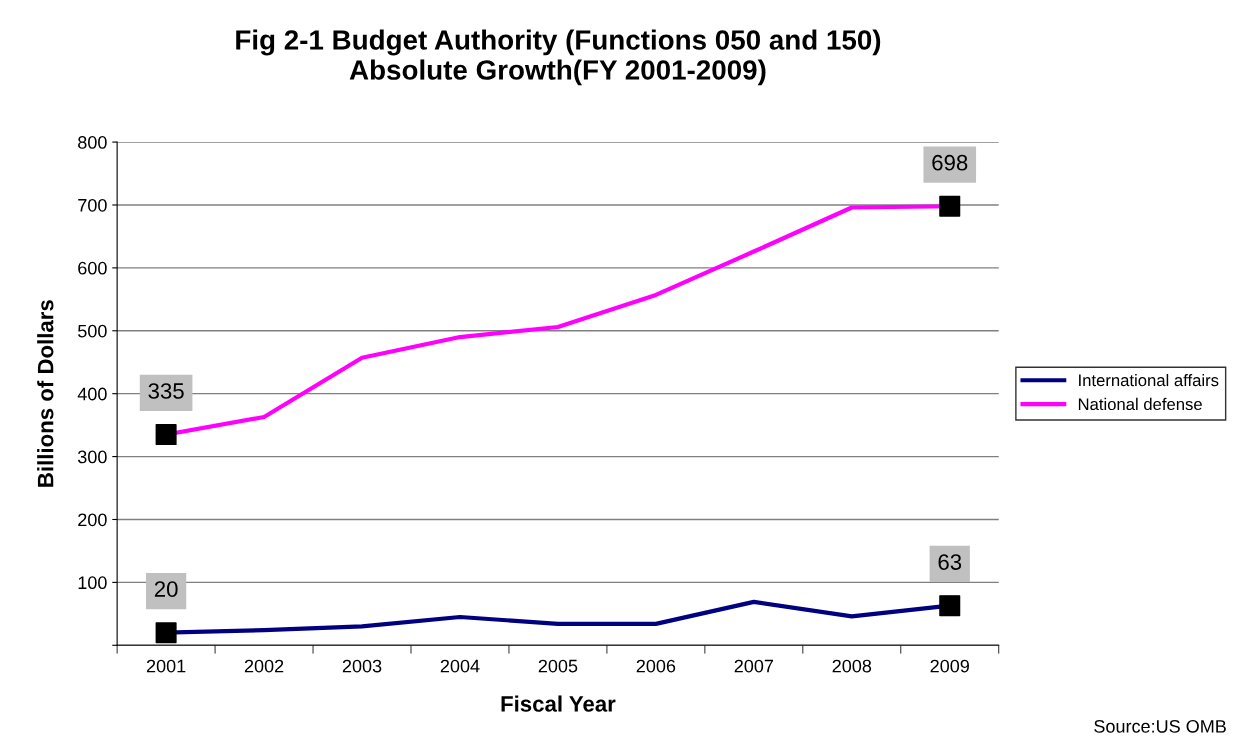  What do you see at coordinates (92, 331) in the screenshot?
I see `y-tick-label: 500` at bounding box center [92, 331].